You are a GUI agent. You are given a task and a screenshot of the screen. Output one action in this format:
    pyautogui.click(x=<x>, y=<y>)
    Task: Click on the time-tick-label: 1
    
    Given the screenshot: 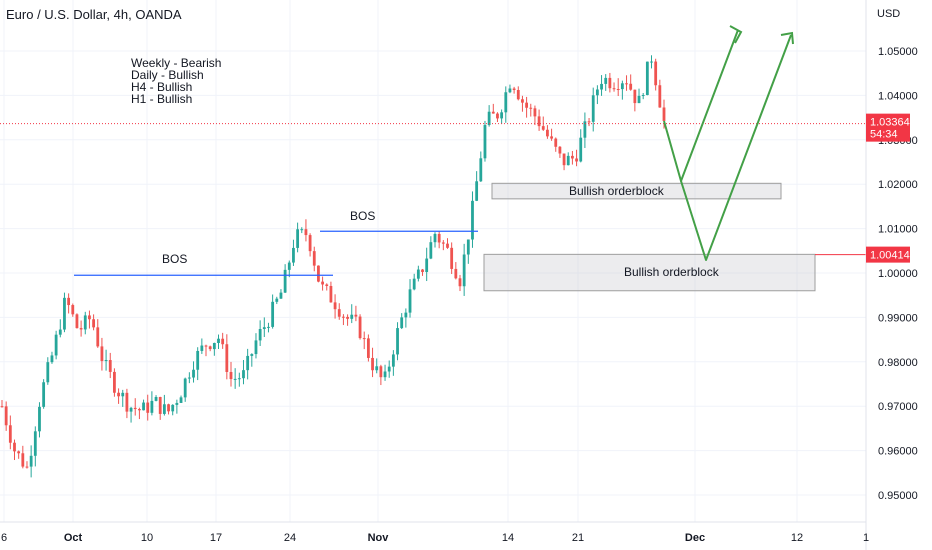 What is the action you would take?
    pyautogui.click(x=866, y=538)
    